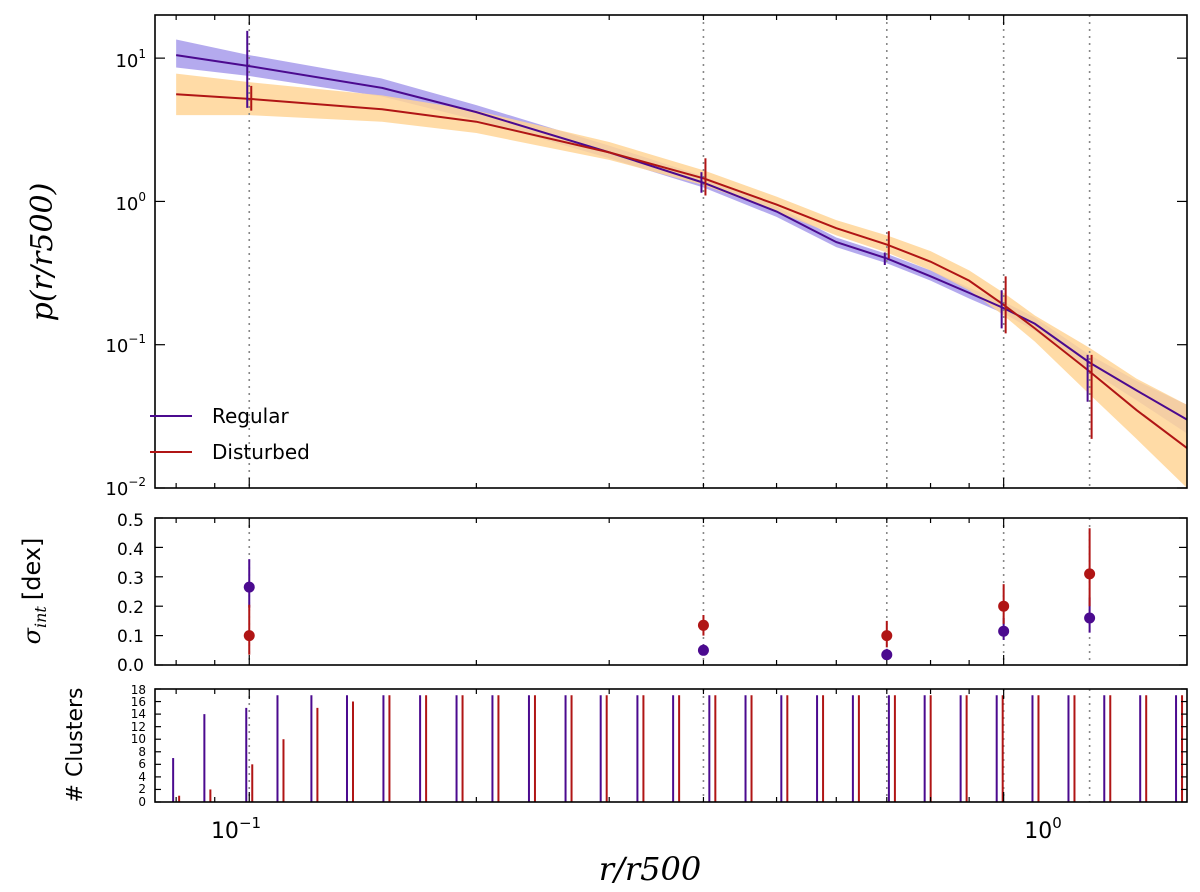  Describe the element at coordinates (130, 521) in the screenshot. I see `scatter-y-tick-label: 0.5` at that location.